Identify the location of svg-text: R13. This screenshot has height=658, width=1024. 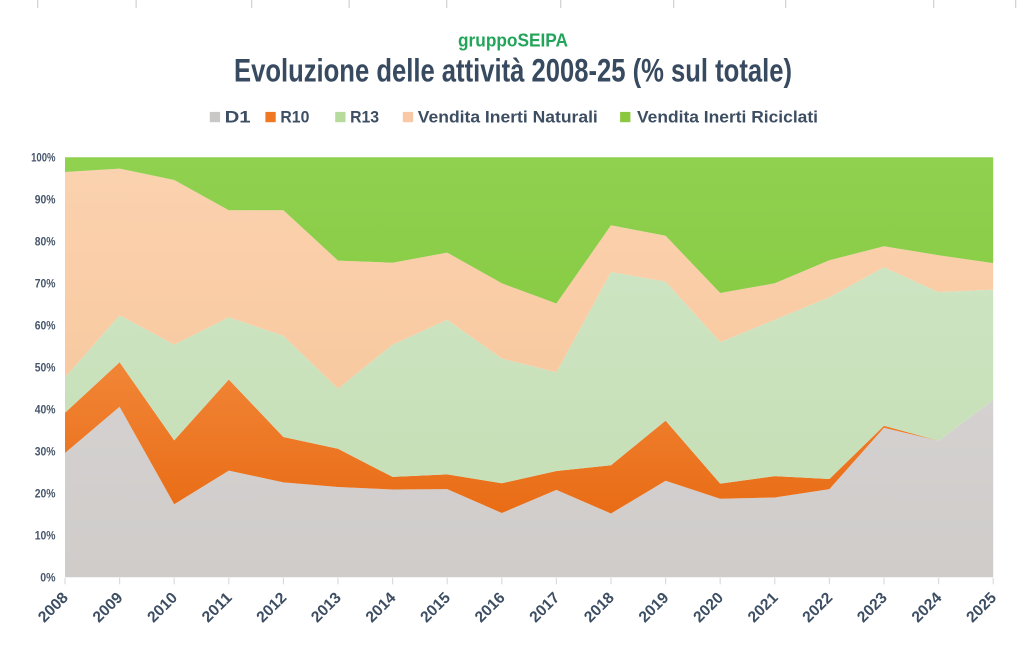
(364, 116).